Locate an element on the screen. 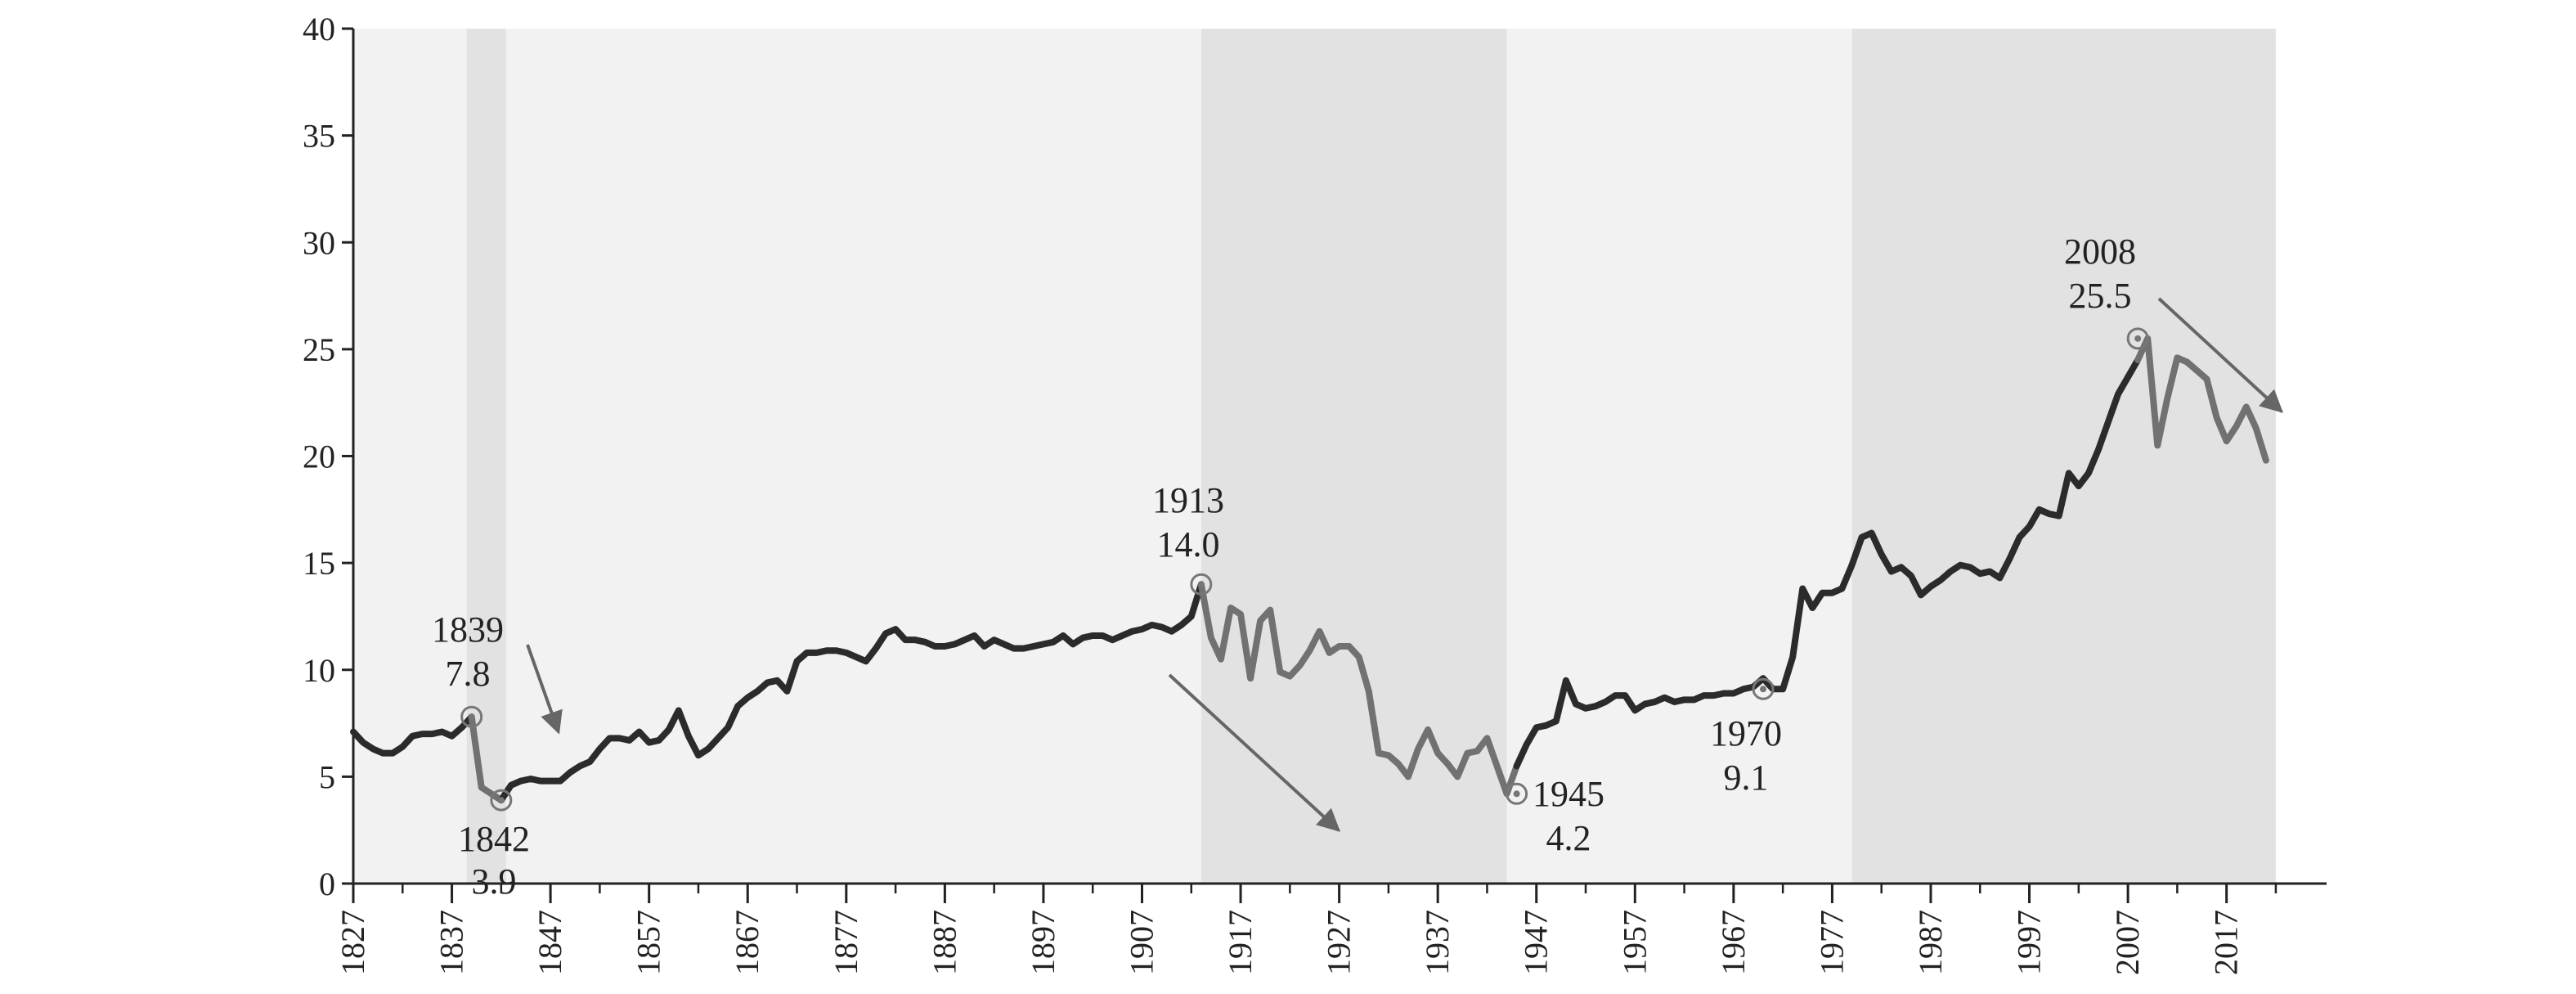 Image resolution: width=2576 pixels, height=994 pixels. series-segment-1842-1913 is located at coordinates (851, 692).